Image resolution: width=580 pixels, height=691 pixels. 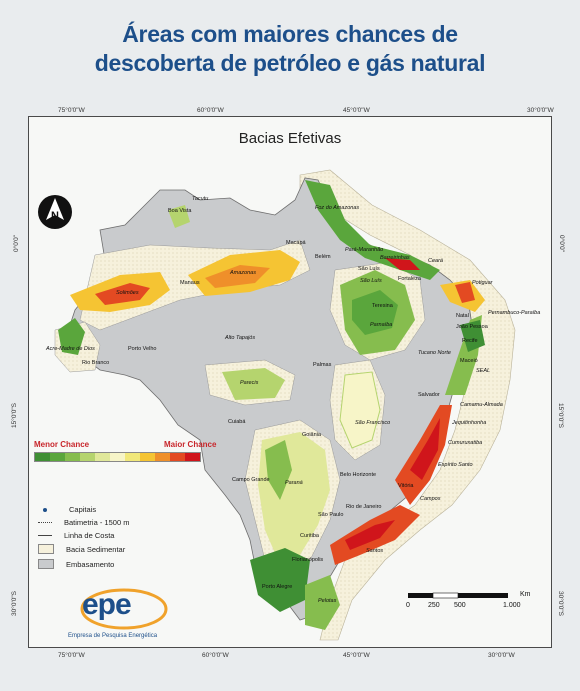 I want to click on legend-item-label: Bacia Sedimentar, so click(x=96, y=549).